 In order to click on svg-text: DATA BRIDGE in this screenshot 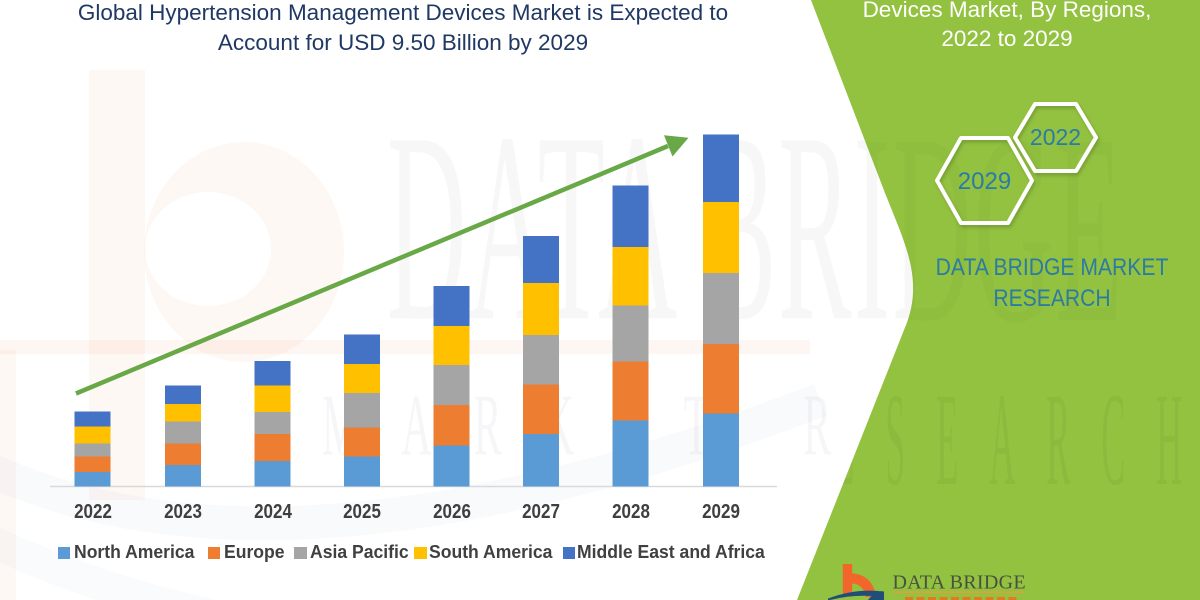, I will do `click(959, 582)`.